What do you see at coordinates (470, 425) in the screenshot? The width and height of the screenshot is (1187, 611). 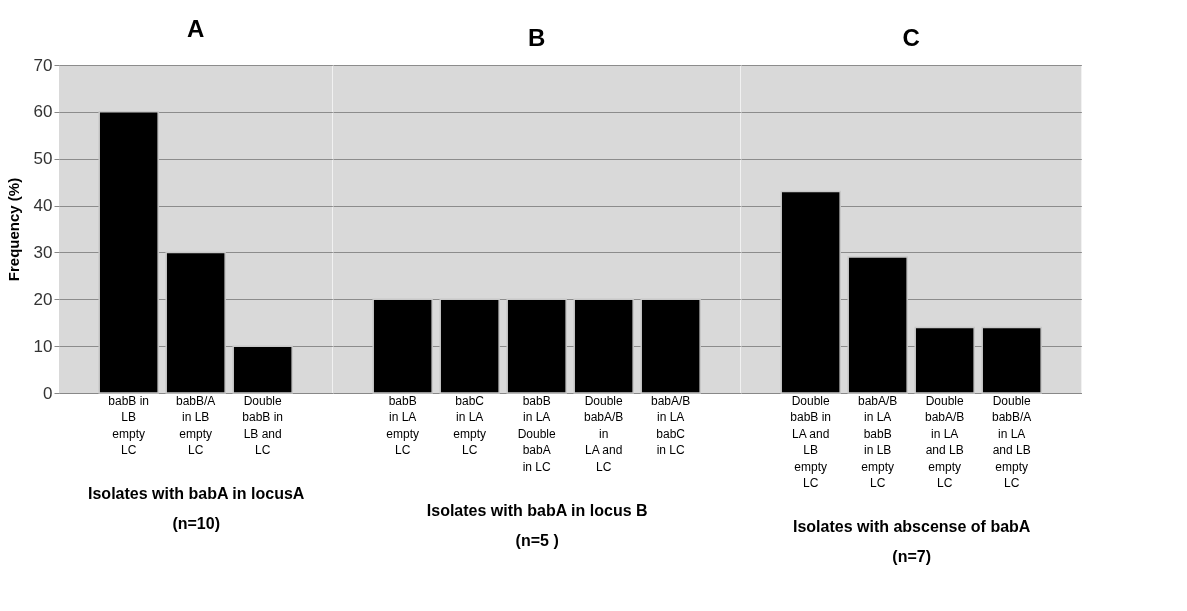 I see `x-tick-label: babC in LA empty LC` at bounding box center [470, 425].